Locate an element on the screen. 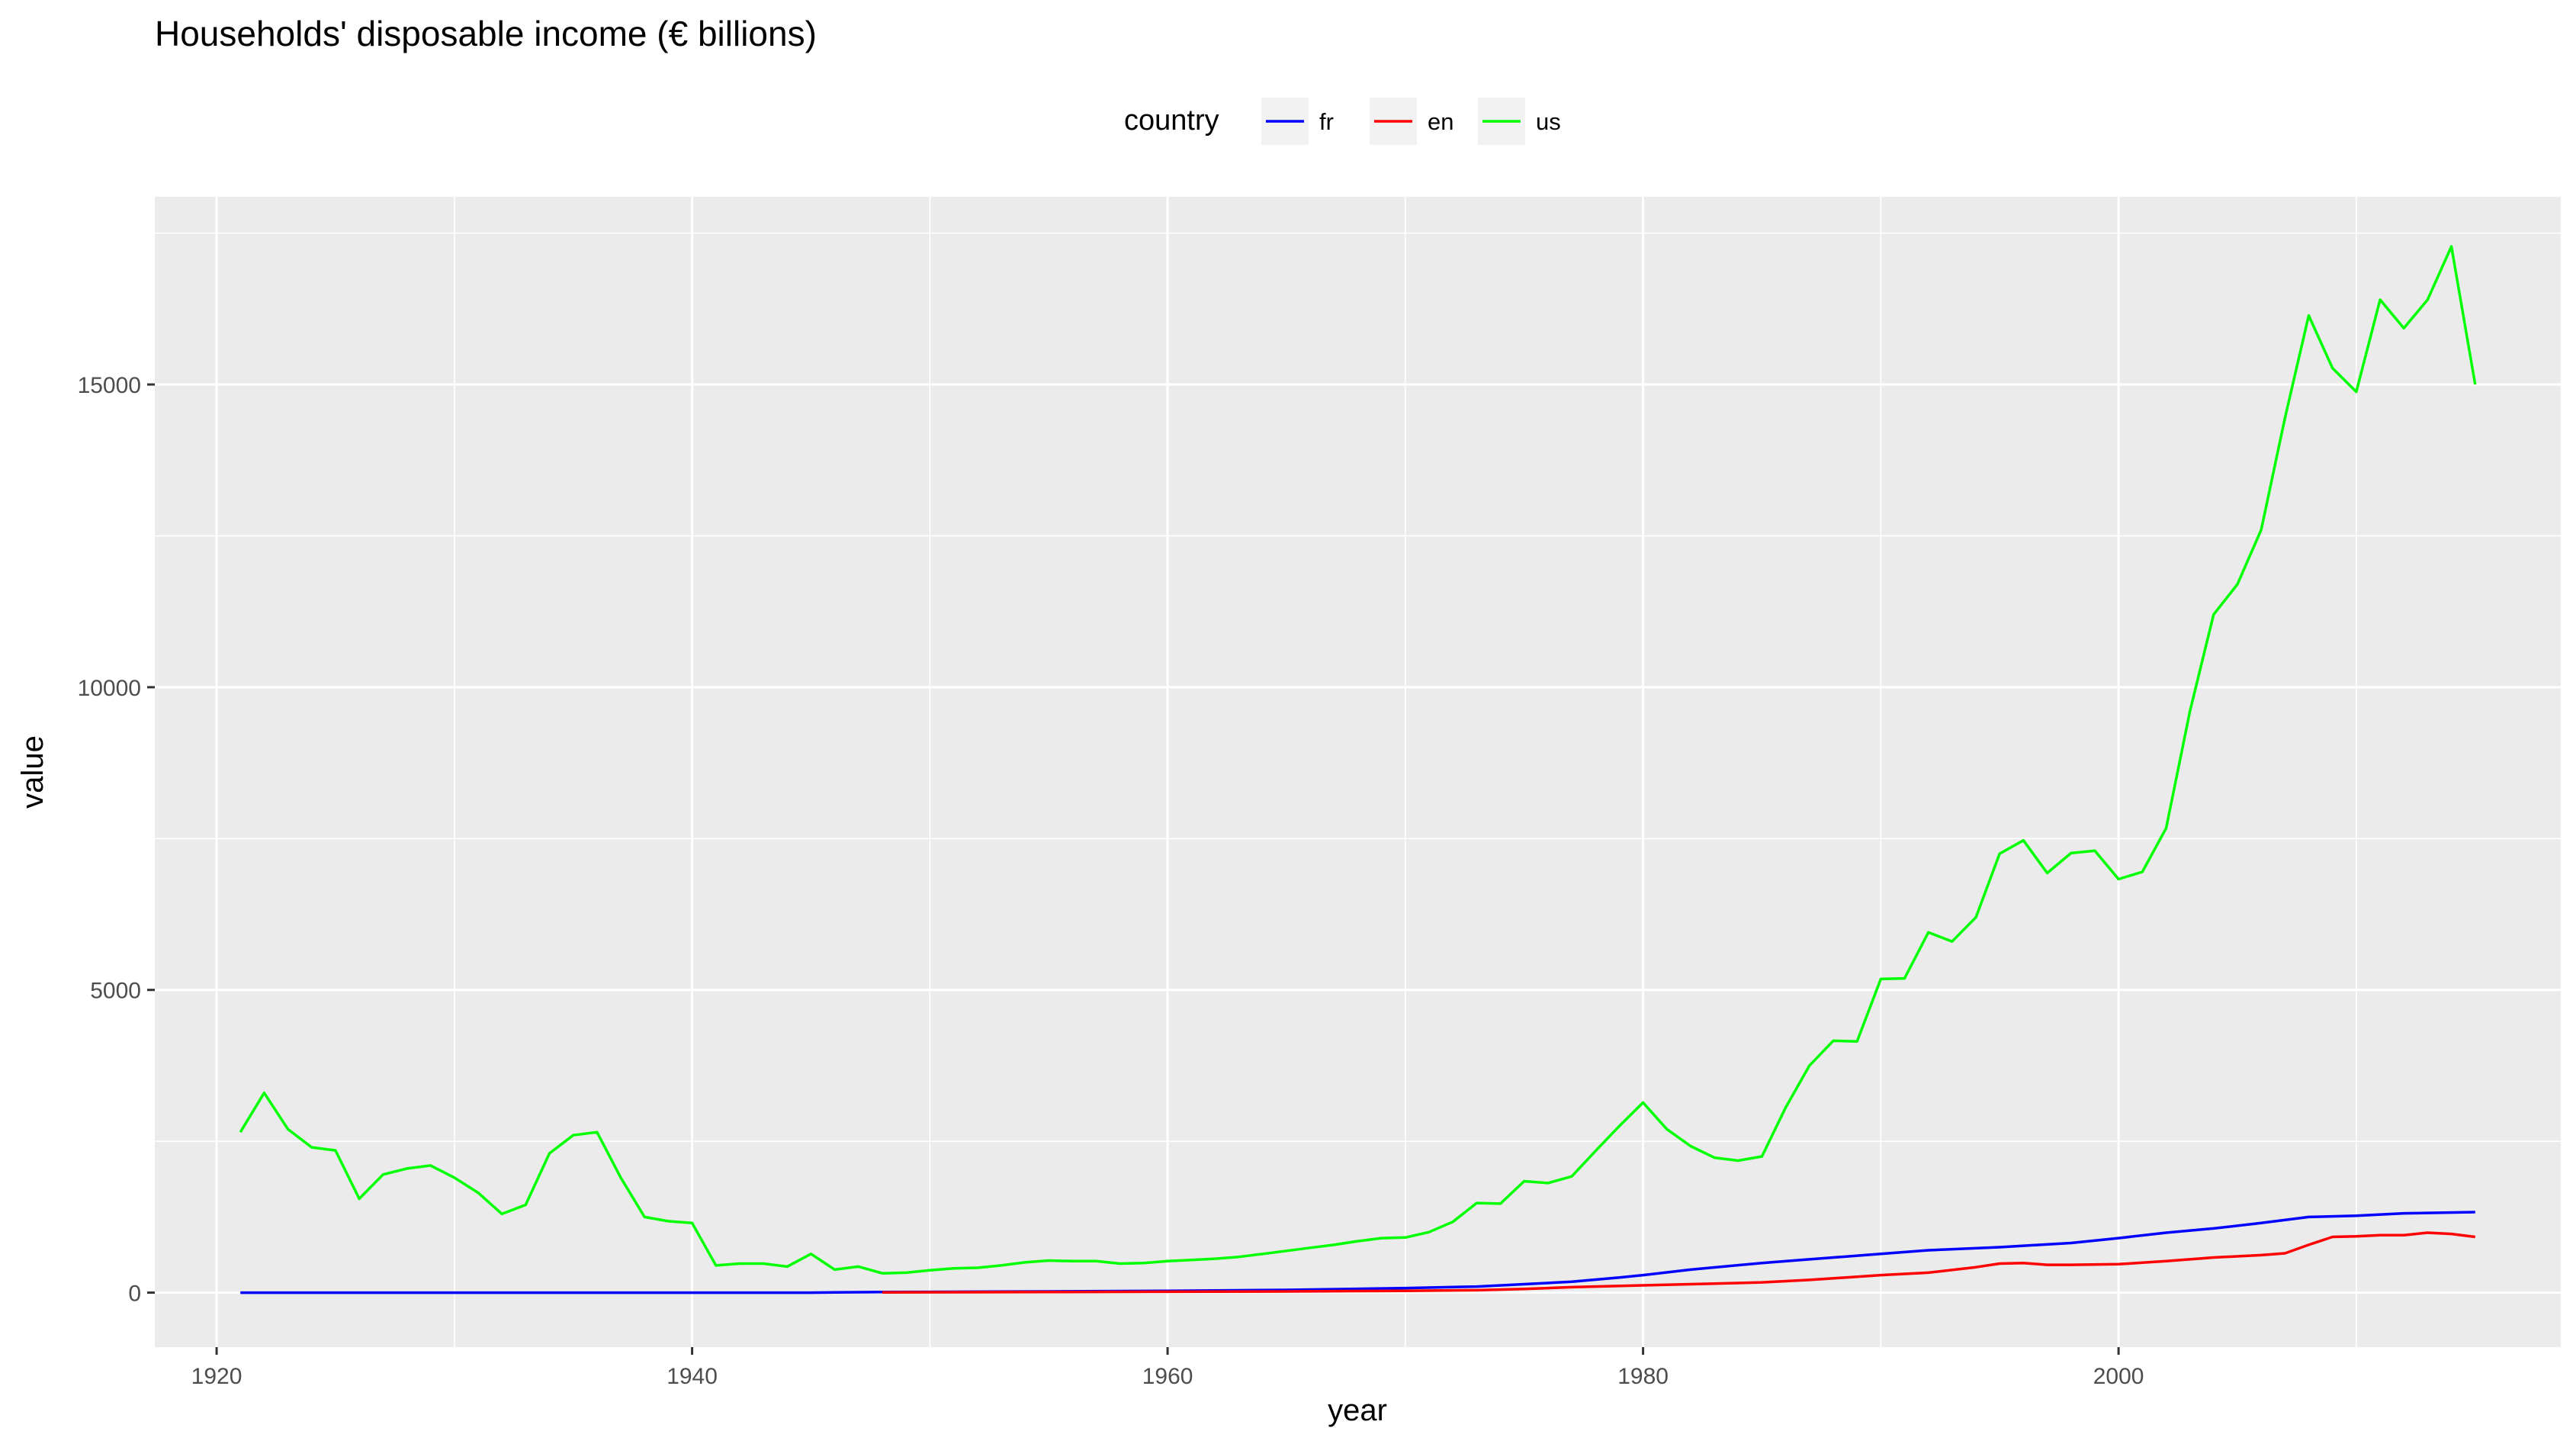  y-tick-label: 10000 is located at coordinates (109, 689).